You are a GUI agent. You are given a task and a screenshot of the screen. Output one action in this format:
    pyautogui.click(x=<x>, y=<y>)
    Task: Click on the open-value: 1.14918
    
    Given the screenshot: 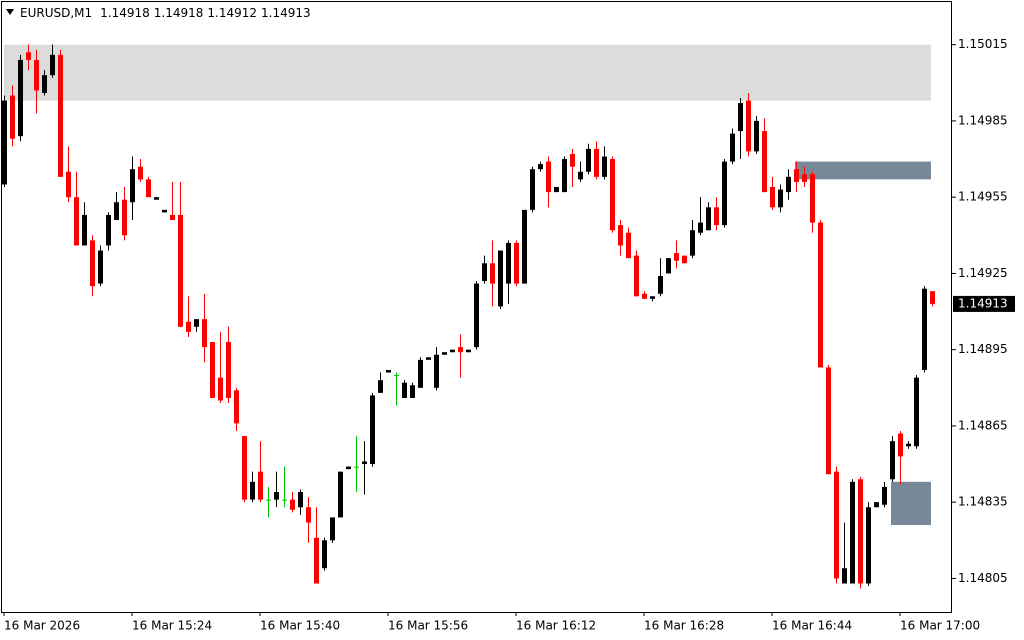 What is the action you would take?
    pyautogui.click(x=125, y=13)
    